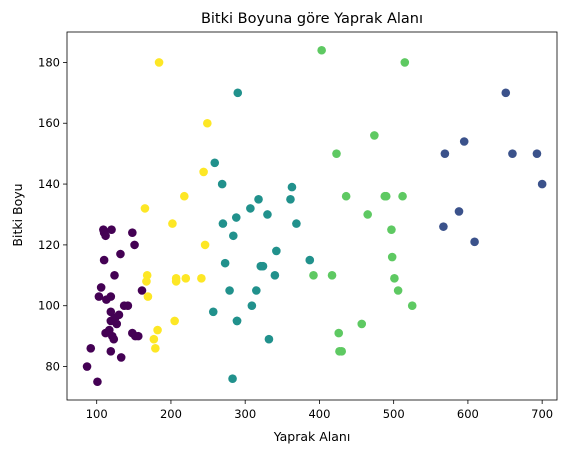 Image resolution: width=571 pixels, height=455 pixels. I want to click on y-tick-label: 160, so click(49, 123).